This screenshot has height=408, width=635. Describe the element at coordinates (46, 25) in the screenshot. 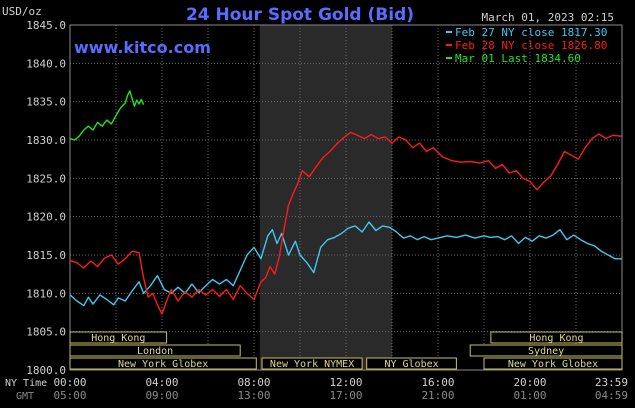

I see `y-tick-label: 1845.0` at that location.